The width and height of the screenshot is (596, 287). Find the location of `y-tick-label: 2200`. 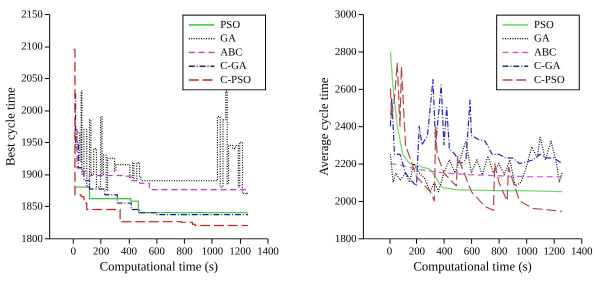

y-tick-label: 2200 is located at coordinates (345, 164).